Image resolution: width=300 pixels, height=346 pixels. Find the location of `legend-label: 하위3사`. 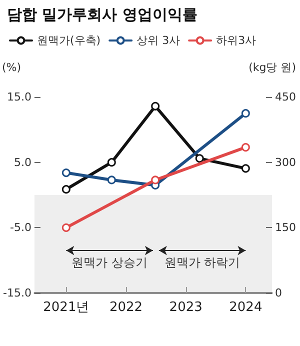

legend-label: 하위3사 is located at coordinates (236, 40).